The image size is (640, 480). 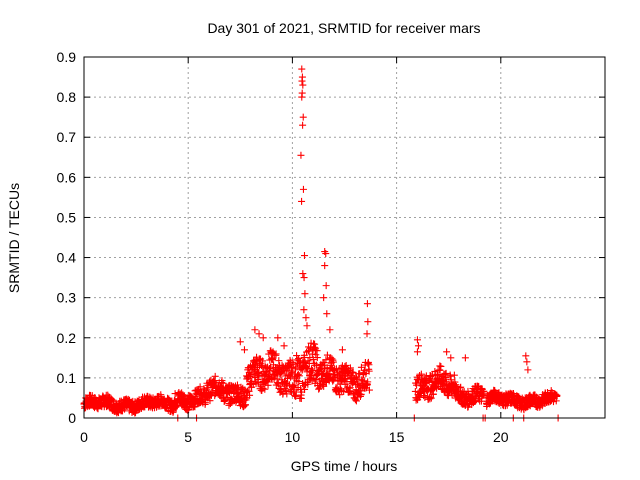 What do you see at coordinates (67, 258) in the screenshot?
I see `y-tick-label: 0.4` at bounding box center [67, 258].